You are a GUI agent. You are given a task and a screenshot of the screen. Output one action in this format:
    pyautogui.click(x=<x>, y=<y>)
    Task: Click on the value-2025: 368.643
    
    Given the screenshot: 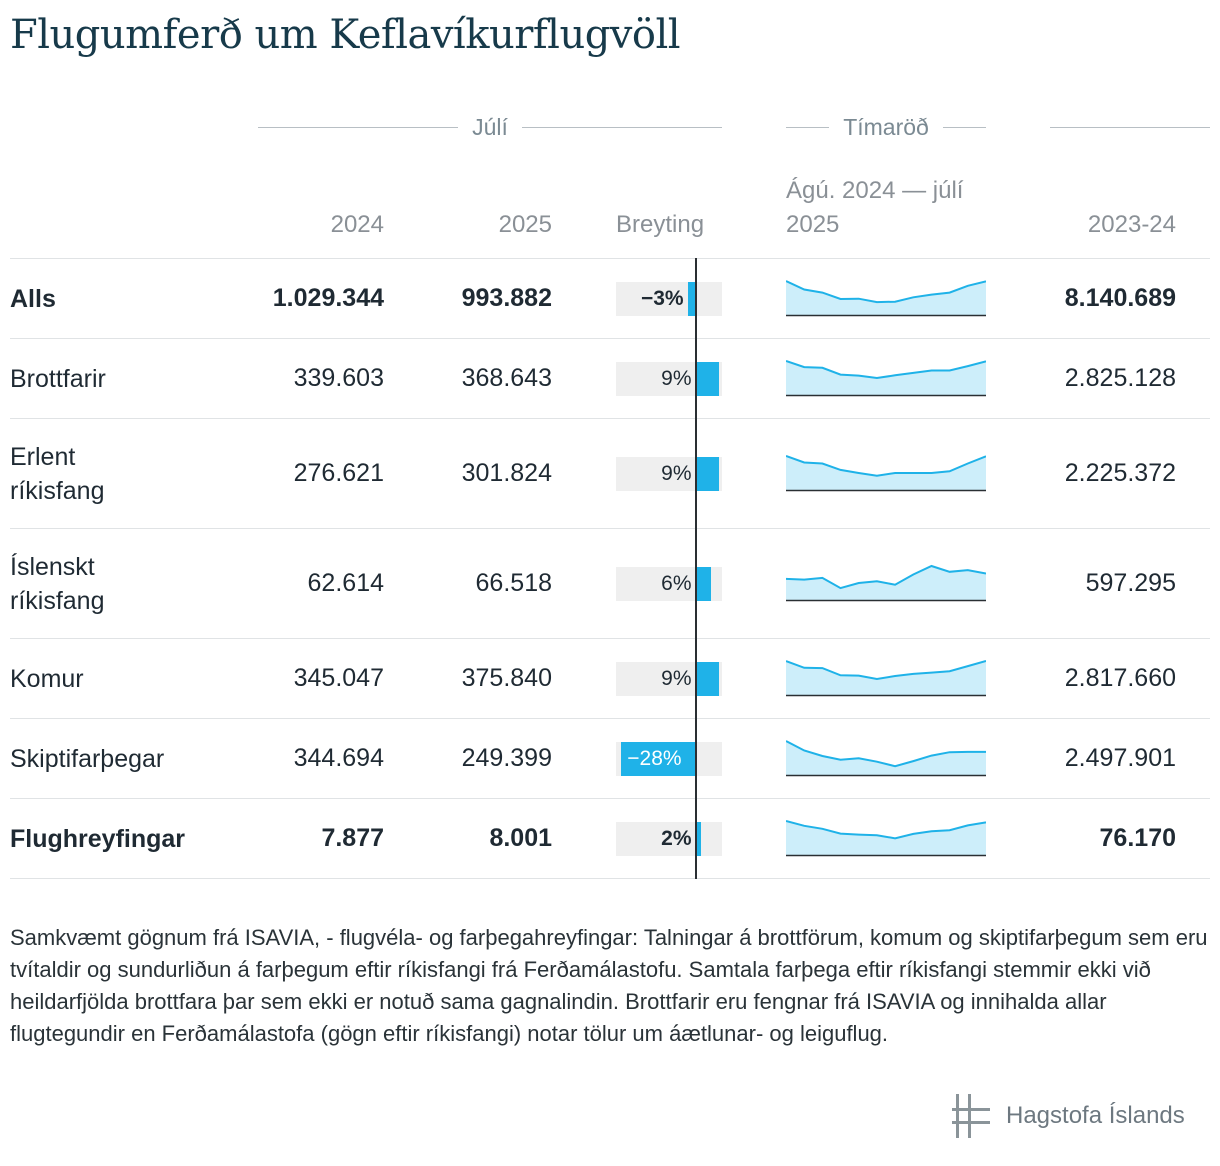 What is the action you would take?
    pyautogui.click(x=506, y=378)
    